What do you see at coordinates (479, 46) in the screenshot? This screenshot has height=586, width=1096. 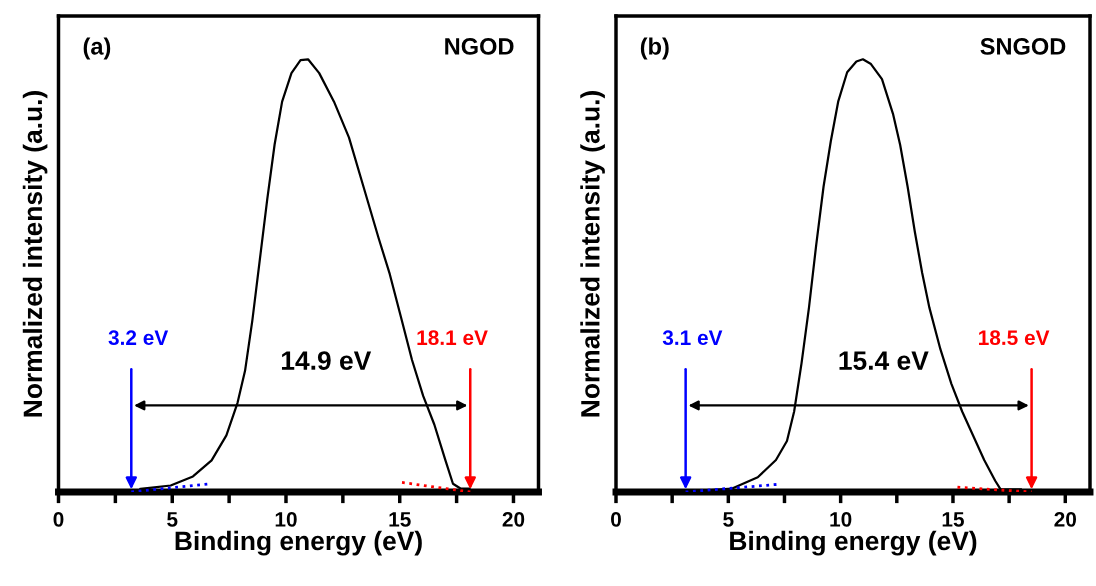 I see `text: NGOD` at bounding box center [479, 46].